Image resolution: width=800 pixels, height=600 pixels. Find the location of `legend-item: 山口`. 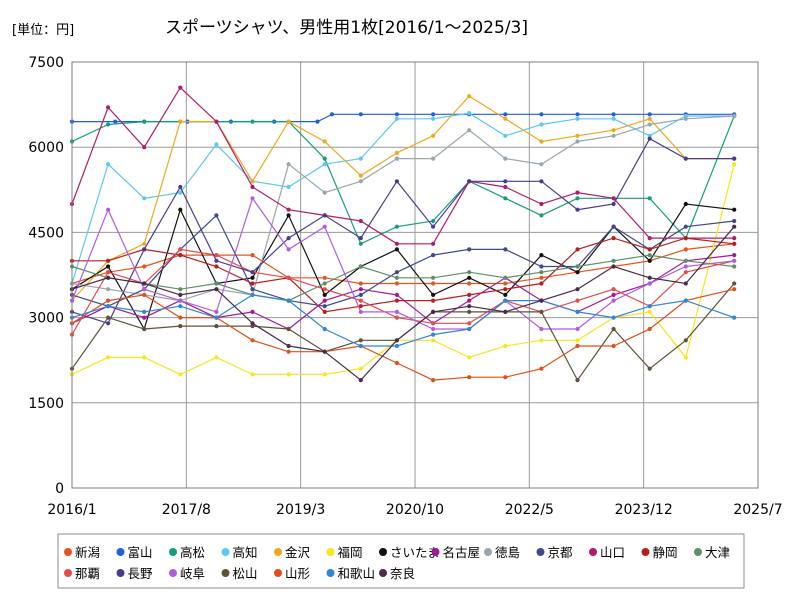

legend-item: 山口 is located at coordinates (607, 552).